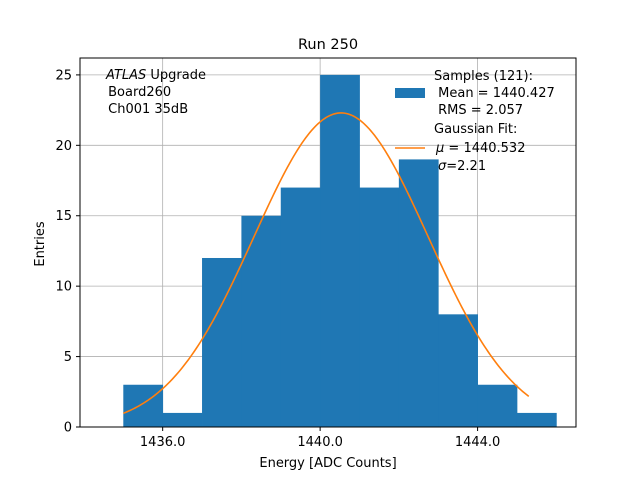  I want to click on y-tick-label-4: 20, so click(63, 146).